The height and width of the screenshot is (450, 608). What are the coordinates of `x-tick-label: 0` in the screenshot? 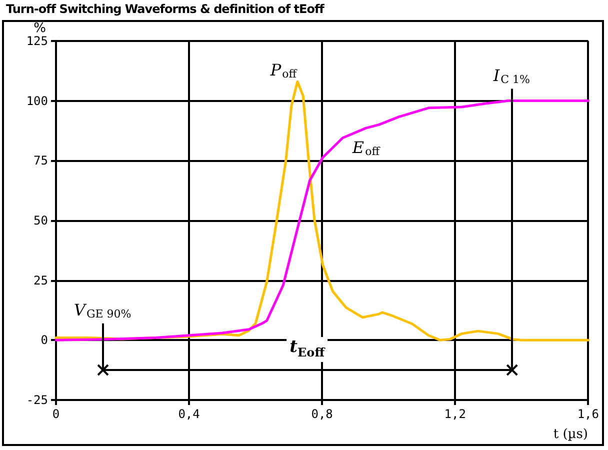 It's located at (56, 414).